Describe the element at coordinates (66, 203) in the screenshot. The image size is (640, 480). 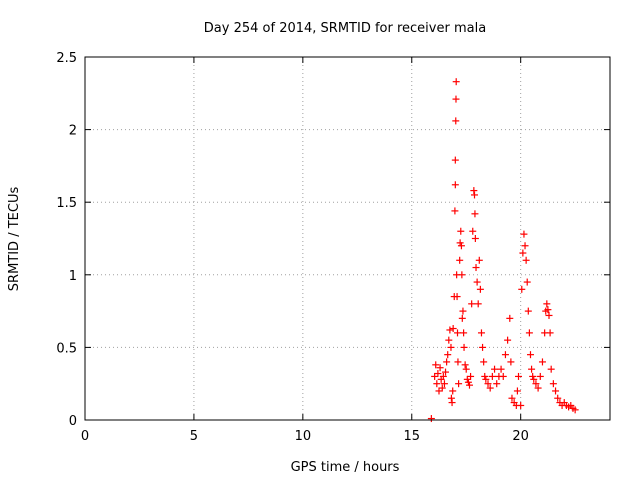
I see `y-tick-label: 1.5` at that location.